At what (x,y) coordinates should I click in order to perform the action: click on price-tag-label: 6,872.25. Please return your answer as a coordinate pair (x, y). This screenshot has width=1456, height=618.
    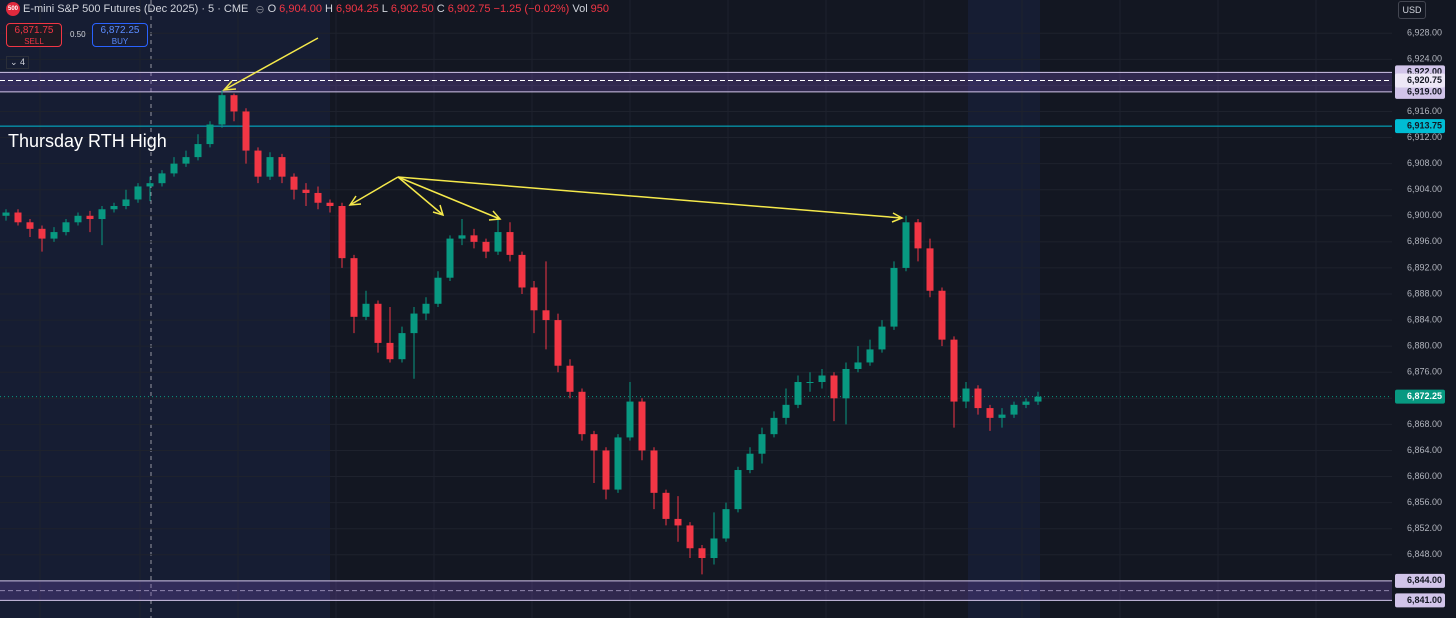
    Looking at the image, I should click on (1424, 396).